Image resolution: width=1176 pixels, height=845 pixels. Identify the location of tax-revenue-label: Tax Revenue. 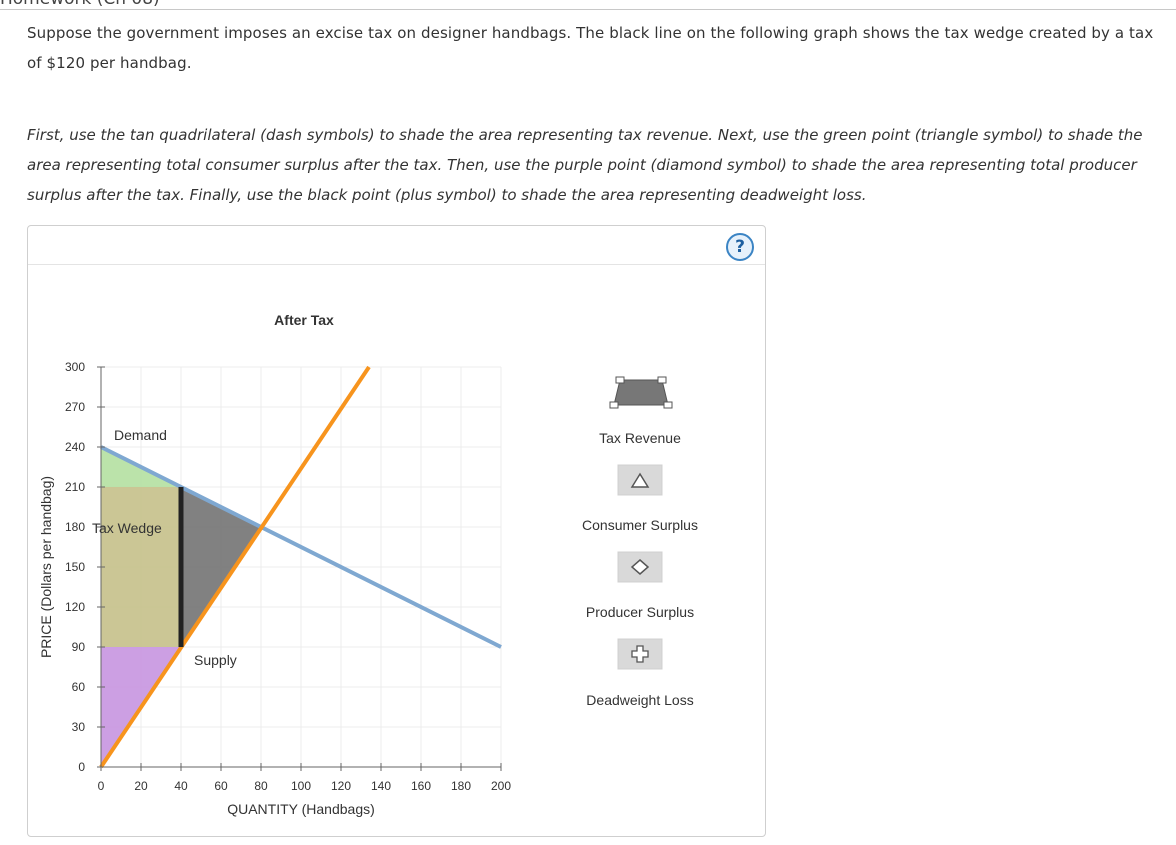
(640, 438).